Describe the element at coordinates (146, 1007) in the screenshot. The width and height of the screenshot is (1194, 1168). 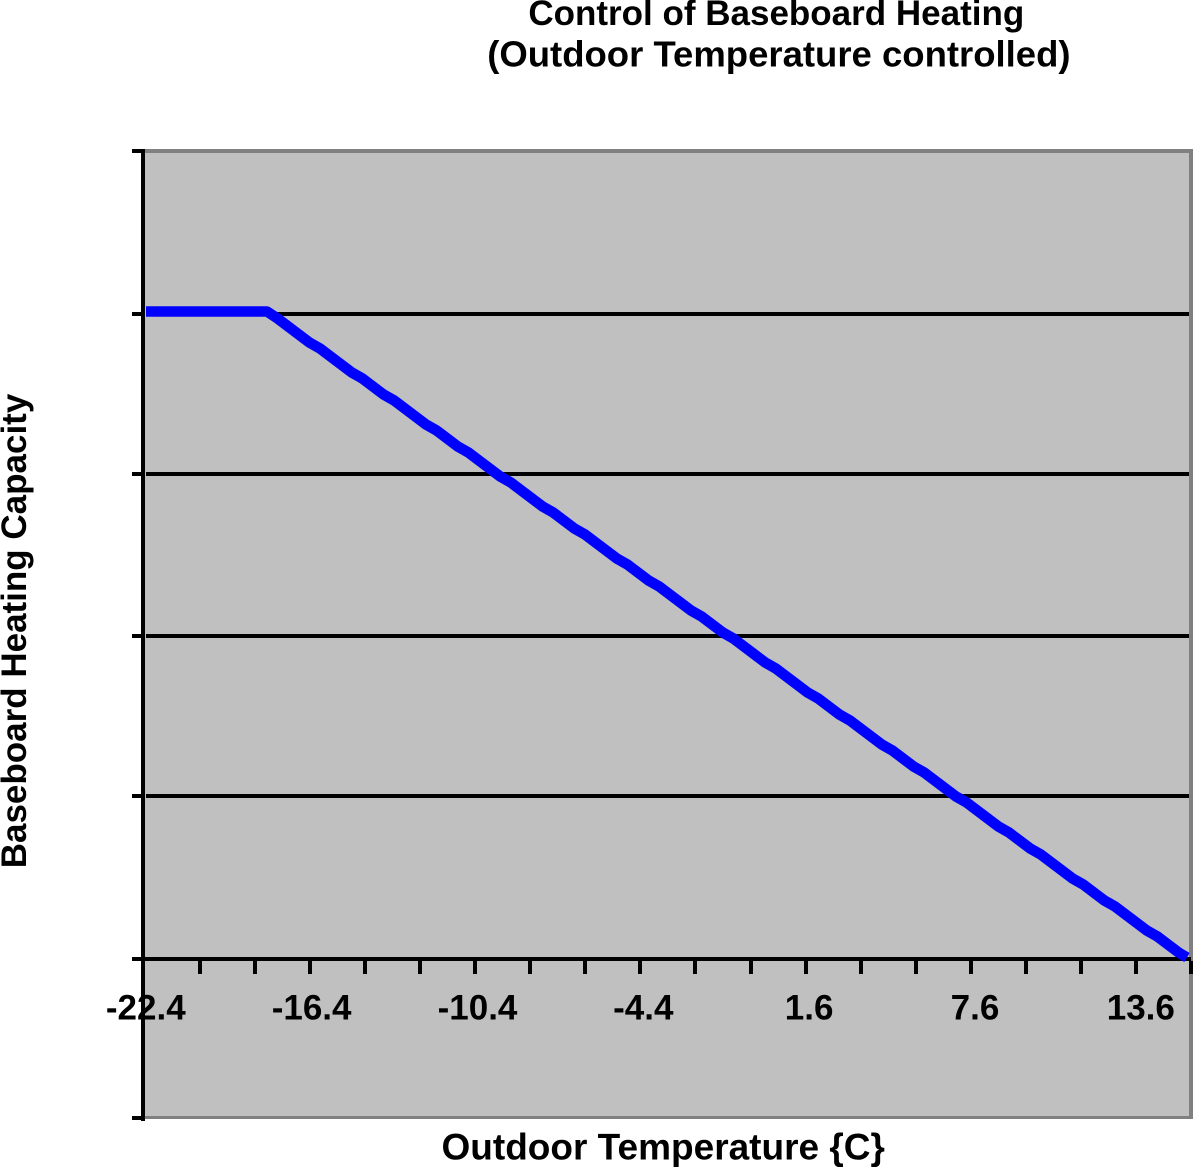
I see `svg-text: -22.4` at that location.